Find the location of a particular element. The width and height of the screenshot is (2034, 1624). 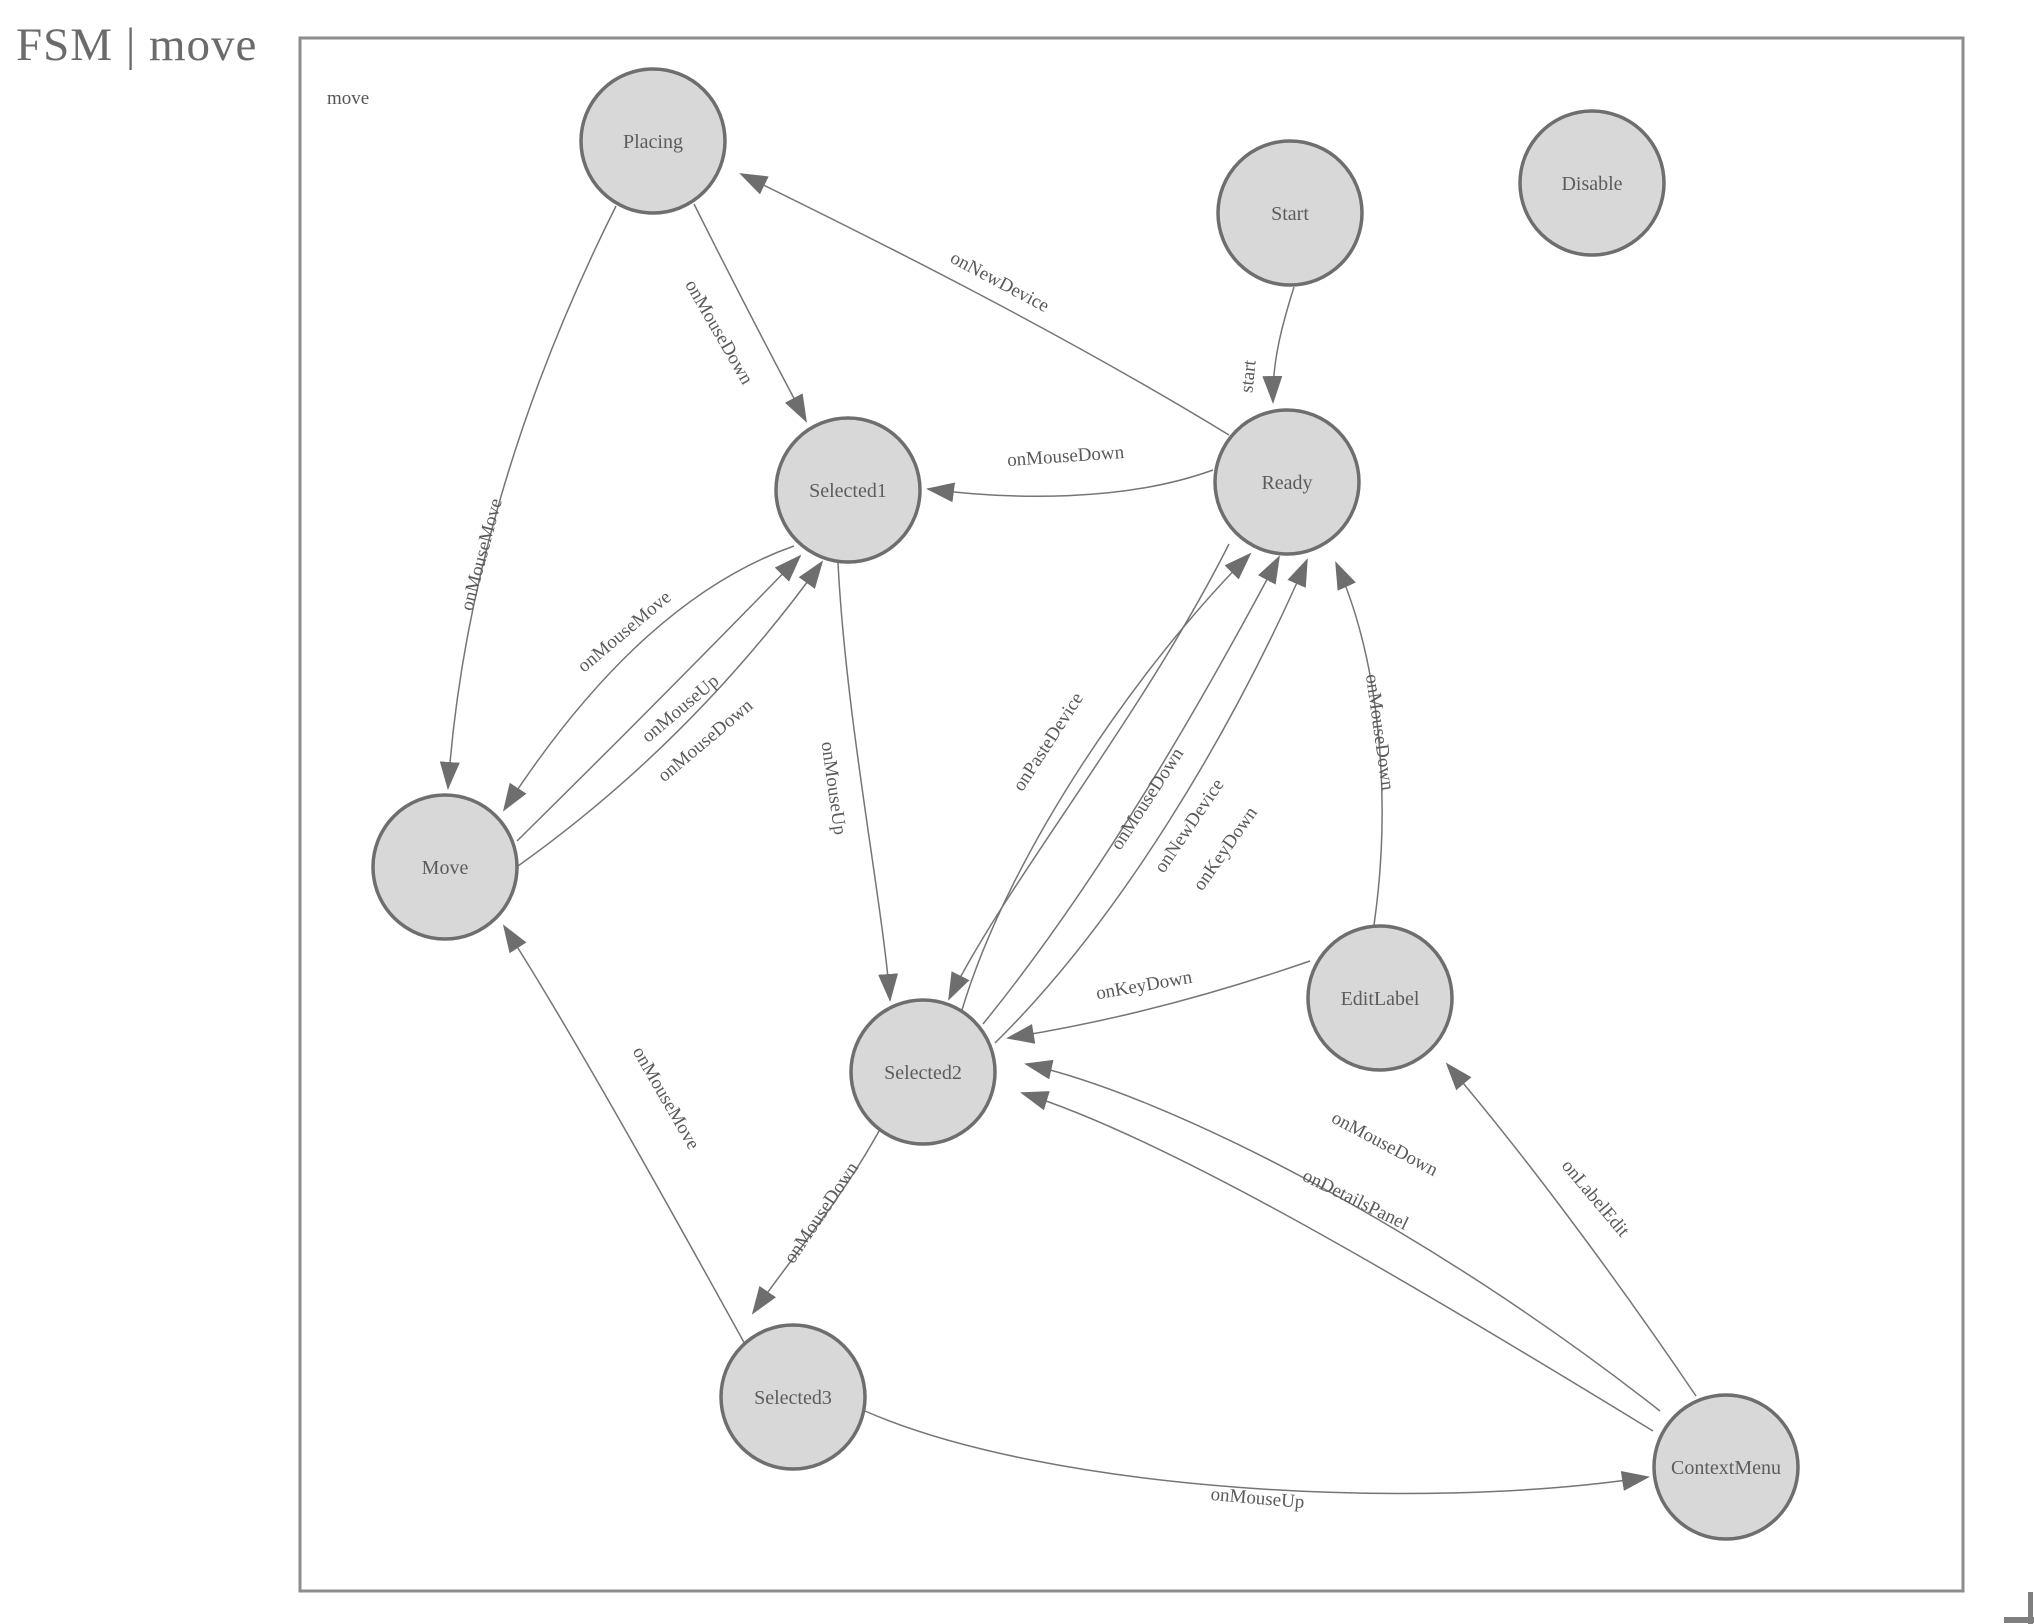

state-label-ready: Ready is located at coordinates (1286, 483).